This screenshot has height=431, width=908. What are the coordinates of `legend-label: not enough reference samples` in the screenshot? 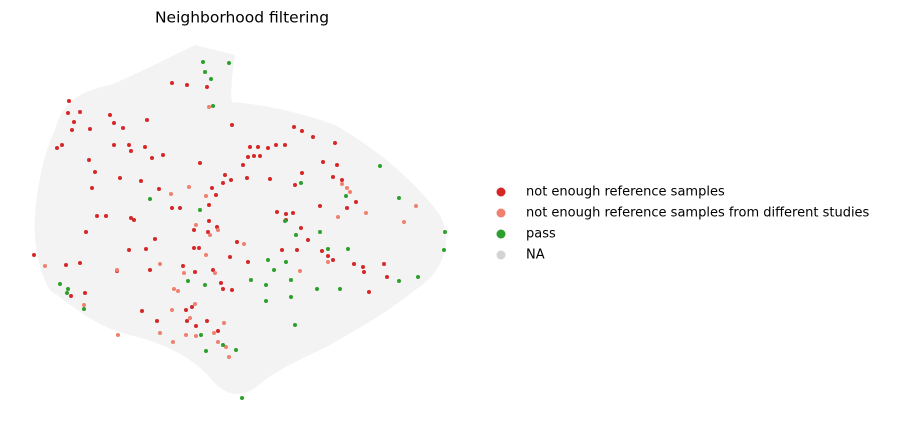 It's located at (625, 192).